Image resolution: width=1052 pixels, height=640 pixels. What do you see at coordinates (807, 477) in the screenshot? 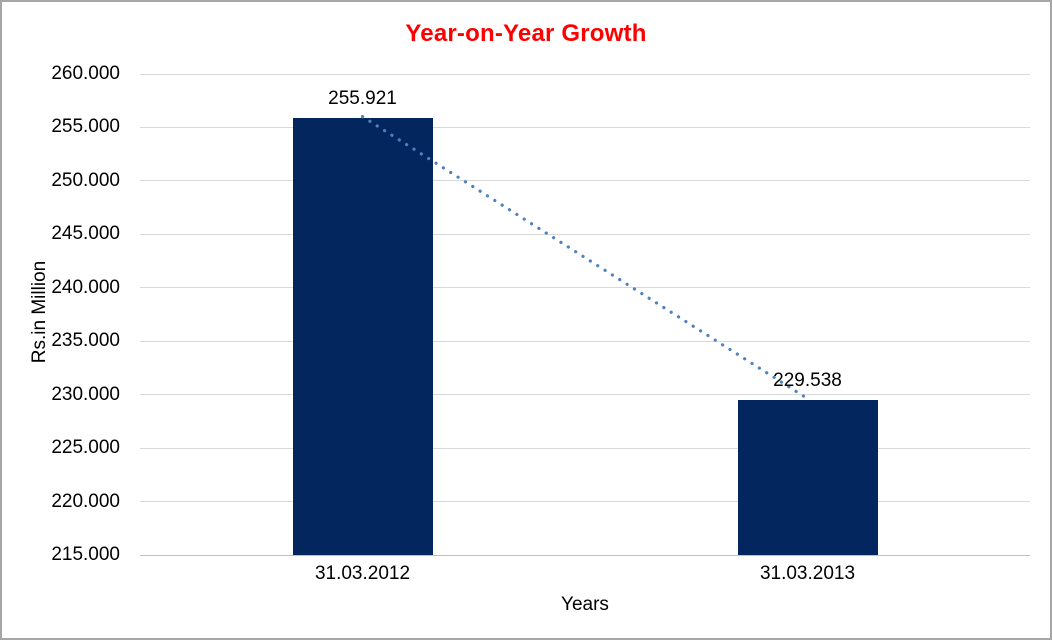
I see `bar-31.03.2013` at bounding box center [807, 477].